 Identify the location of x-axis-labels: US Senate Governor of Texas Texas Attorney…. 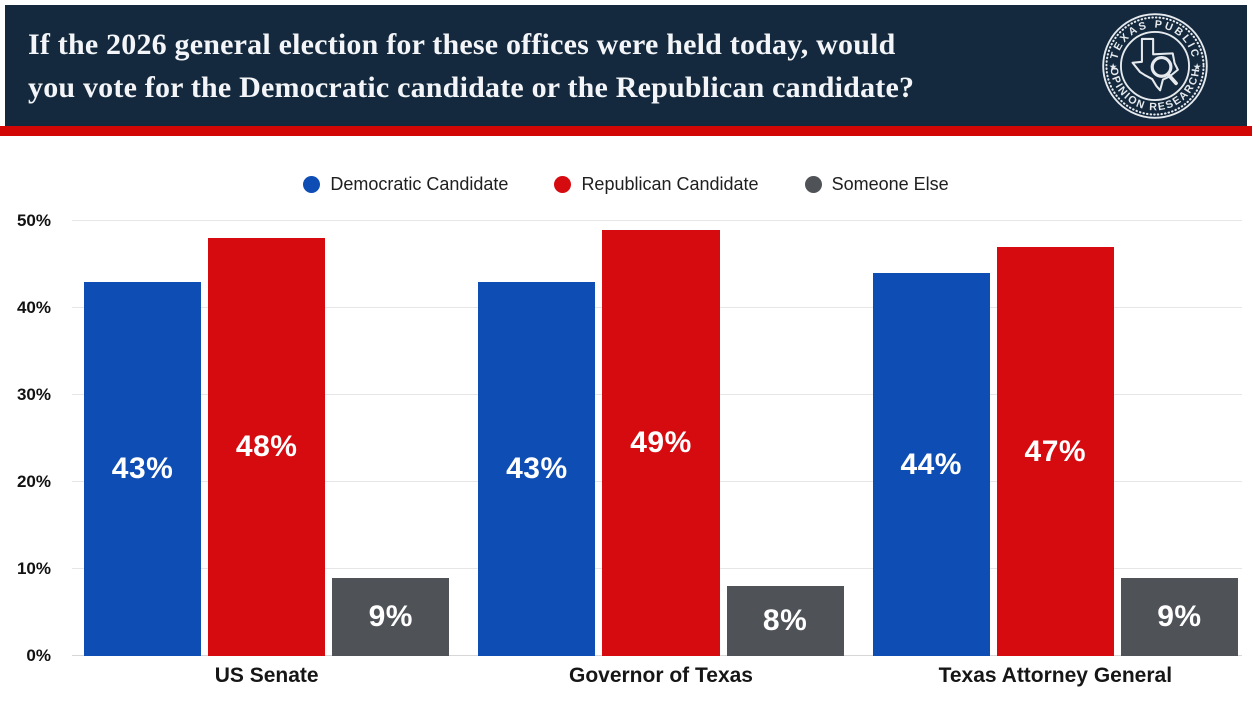
(657, 676).